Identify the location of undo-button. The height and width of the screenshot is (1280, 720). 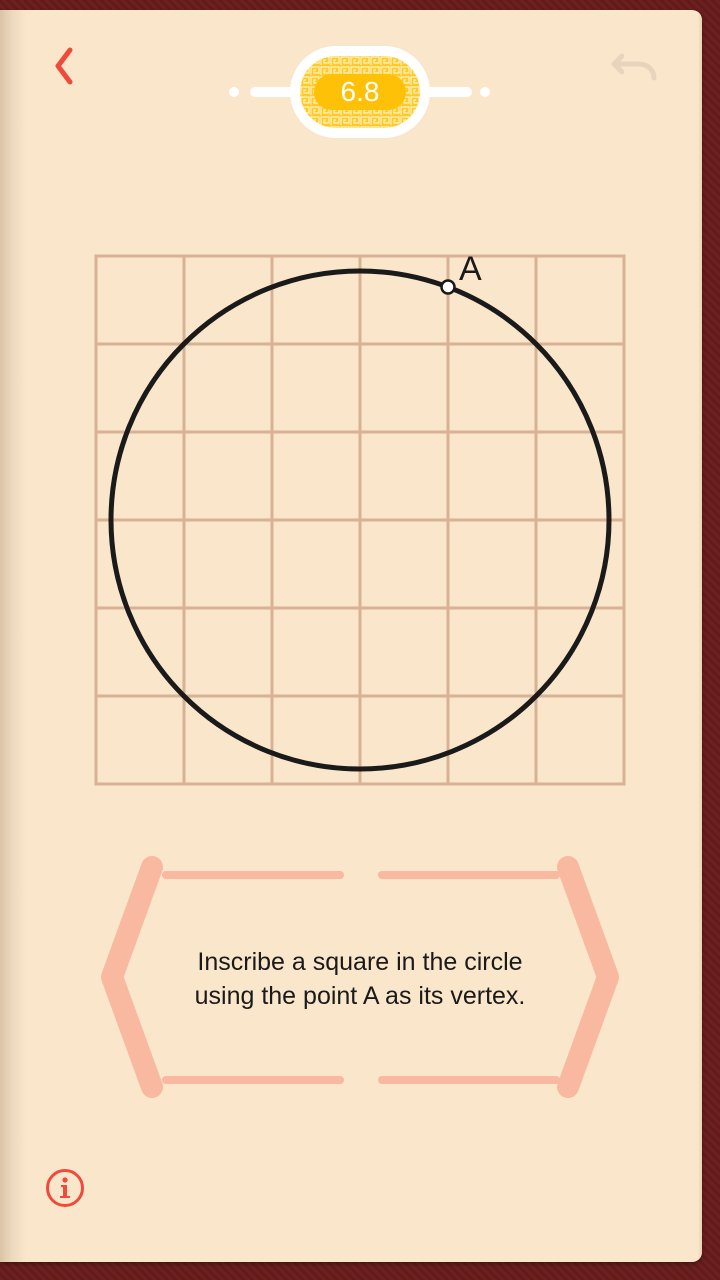
(634, 66).